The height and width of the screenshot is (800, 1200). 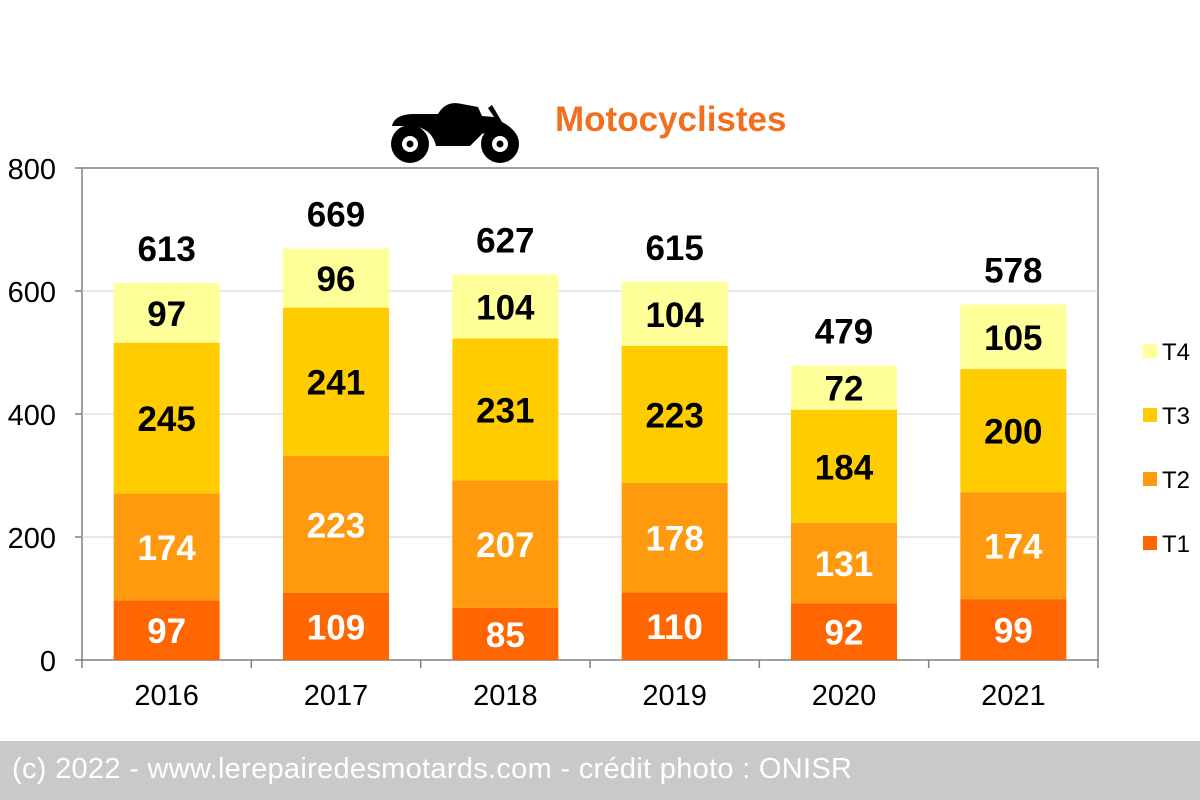 I want to click on data-label: 207, so click(x=505, y=545).